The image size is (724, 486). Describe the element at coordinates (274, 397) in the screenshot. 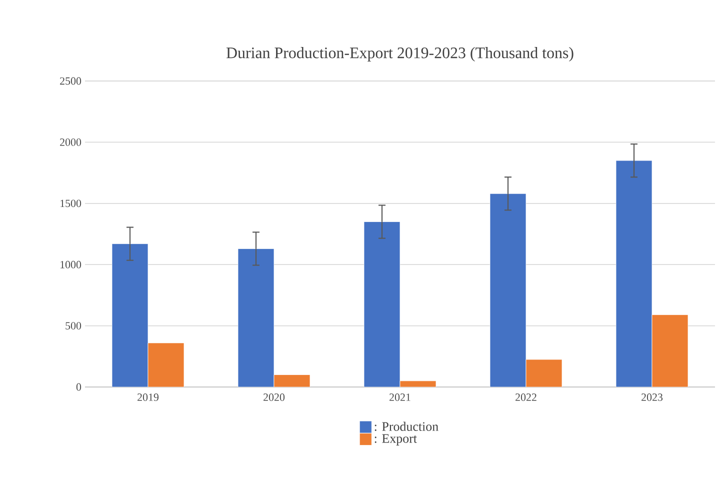

I see `x-tick-label: 2020` at that location.